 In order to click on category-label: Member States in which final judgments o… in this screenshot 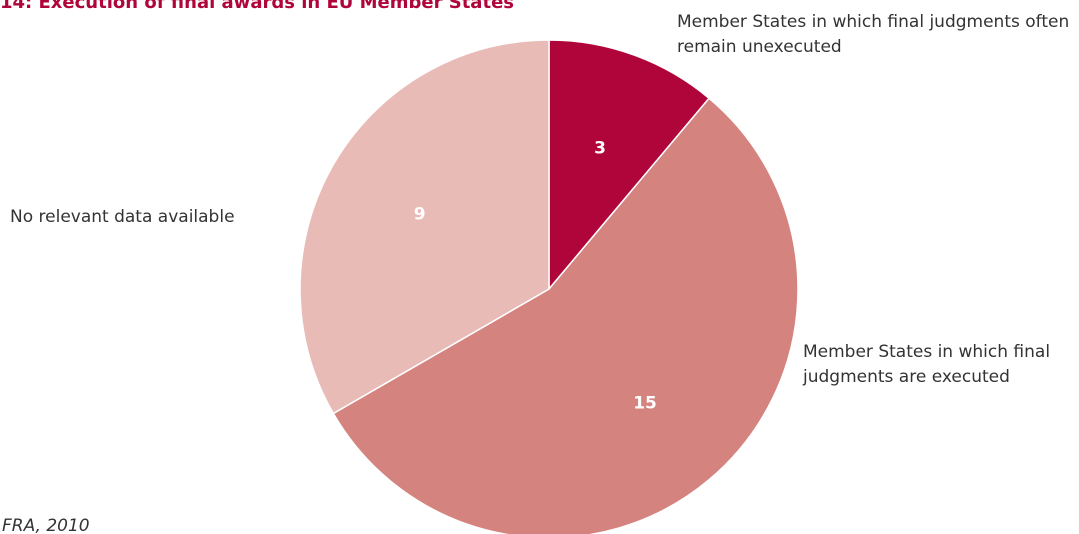, I will do `click(873, 34)`.